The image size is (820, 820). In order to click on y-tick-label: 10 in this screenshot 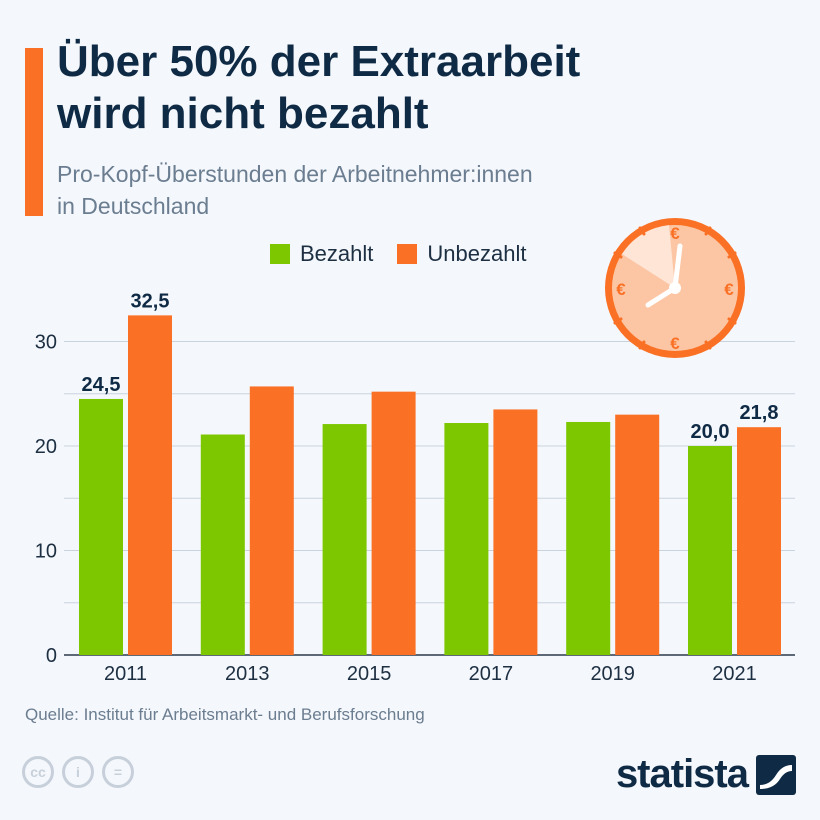, I will do `click(46, 552)`.